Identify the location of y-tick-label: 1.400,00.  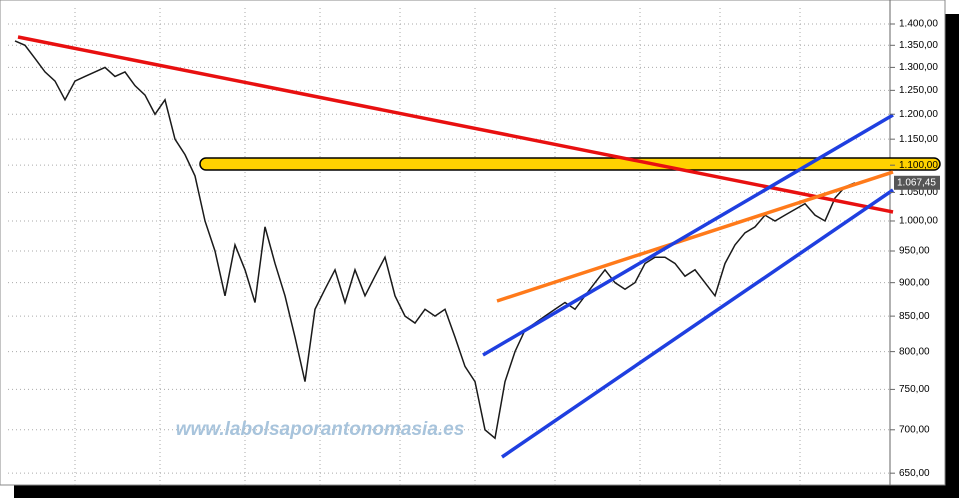
(918, 24).